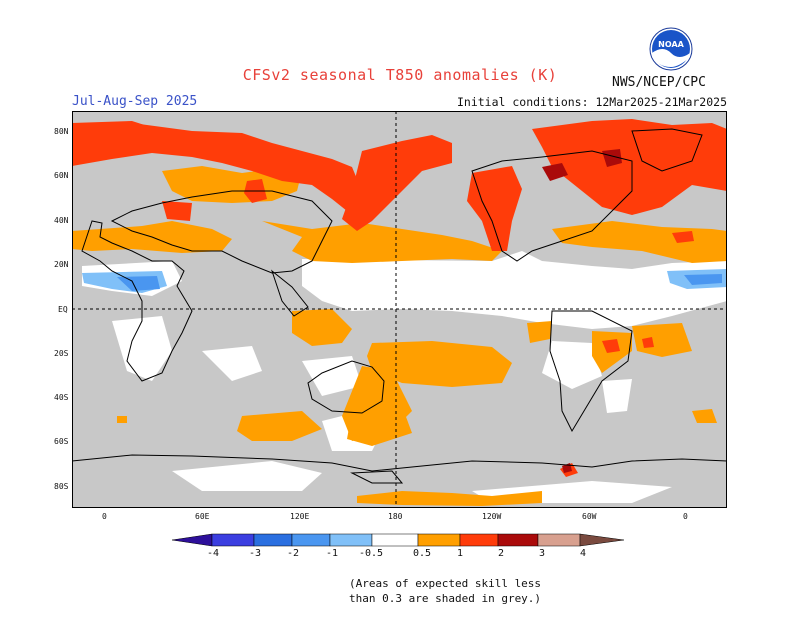  Describe the element at coordinates (255, 553) in the screenshot. I see `colorbar-label: -3` at that location.